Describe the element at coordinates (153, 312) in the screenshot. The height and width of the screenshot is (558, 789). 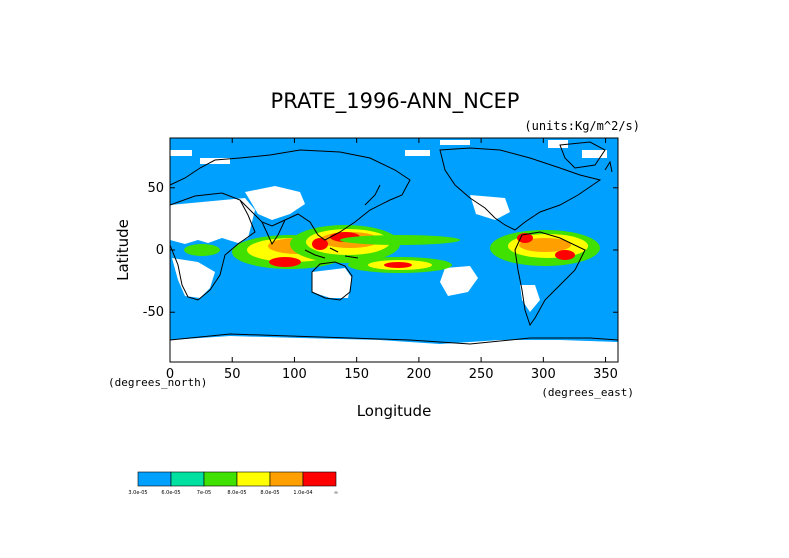
I see `y-tick-label: -50` at that location.